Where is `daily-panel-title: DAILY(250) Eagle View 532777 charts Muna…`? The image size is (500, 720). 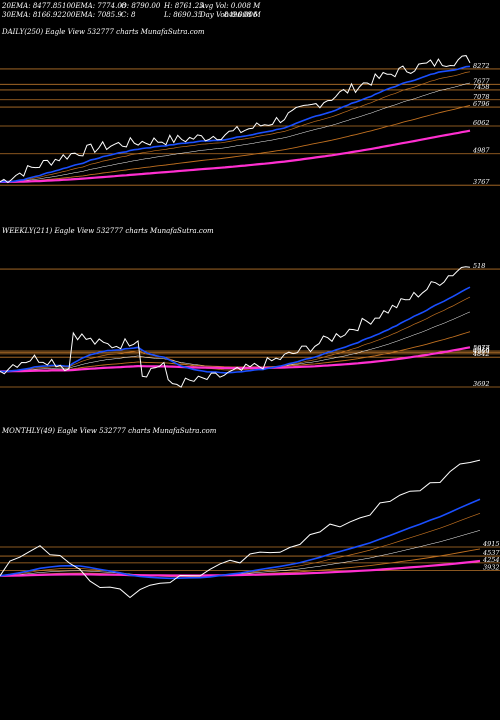 daily-panel-title: DAILY(250) Eagle View 532777 charts Muna… is located at coordinates (103, 32).